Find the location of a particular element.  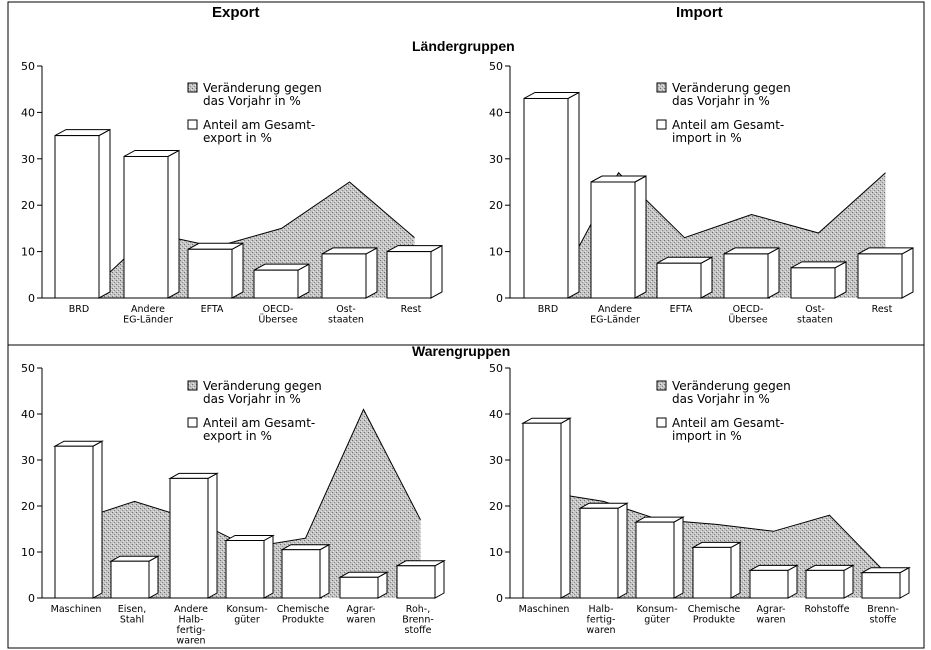

y-tick-label: 50 is located at coordinates (28, 66).